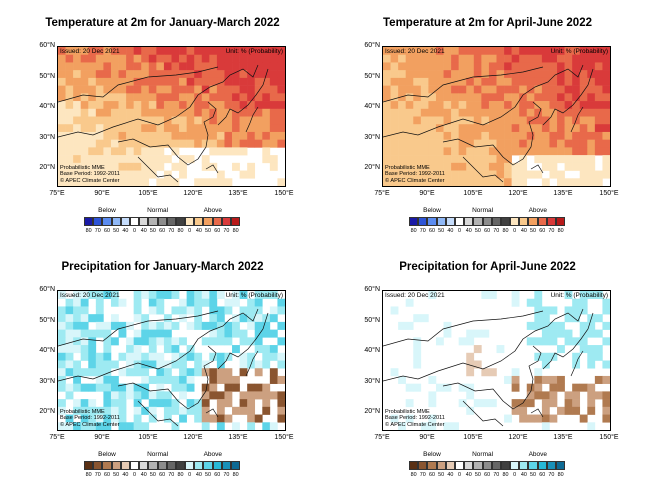  What do you see at coordinates (372, 45) in the screenshot?
I see `lat-label: 60°N` at bounding box center [372, 45].